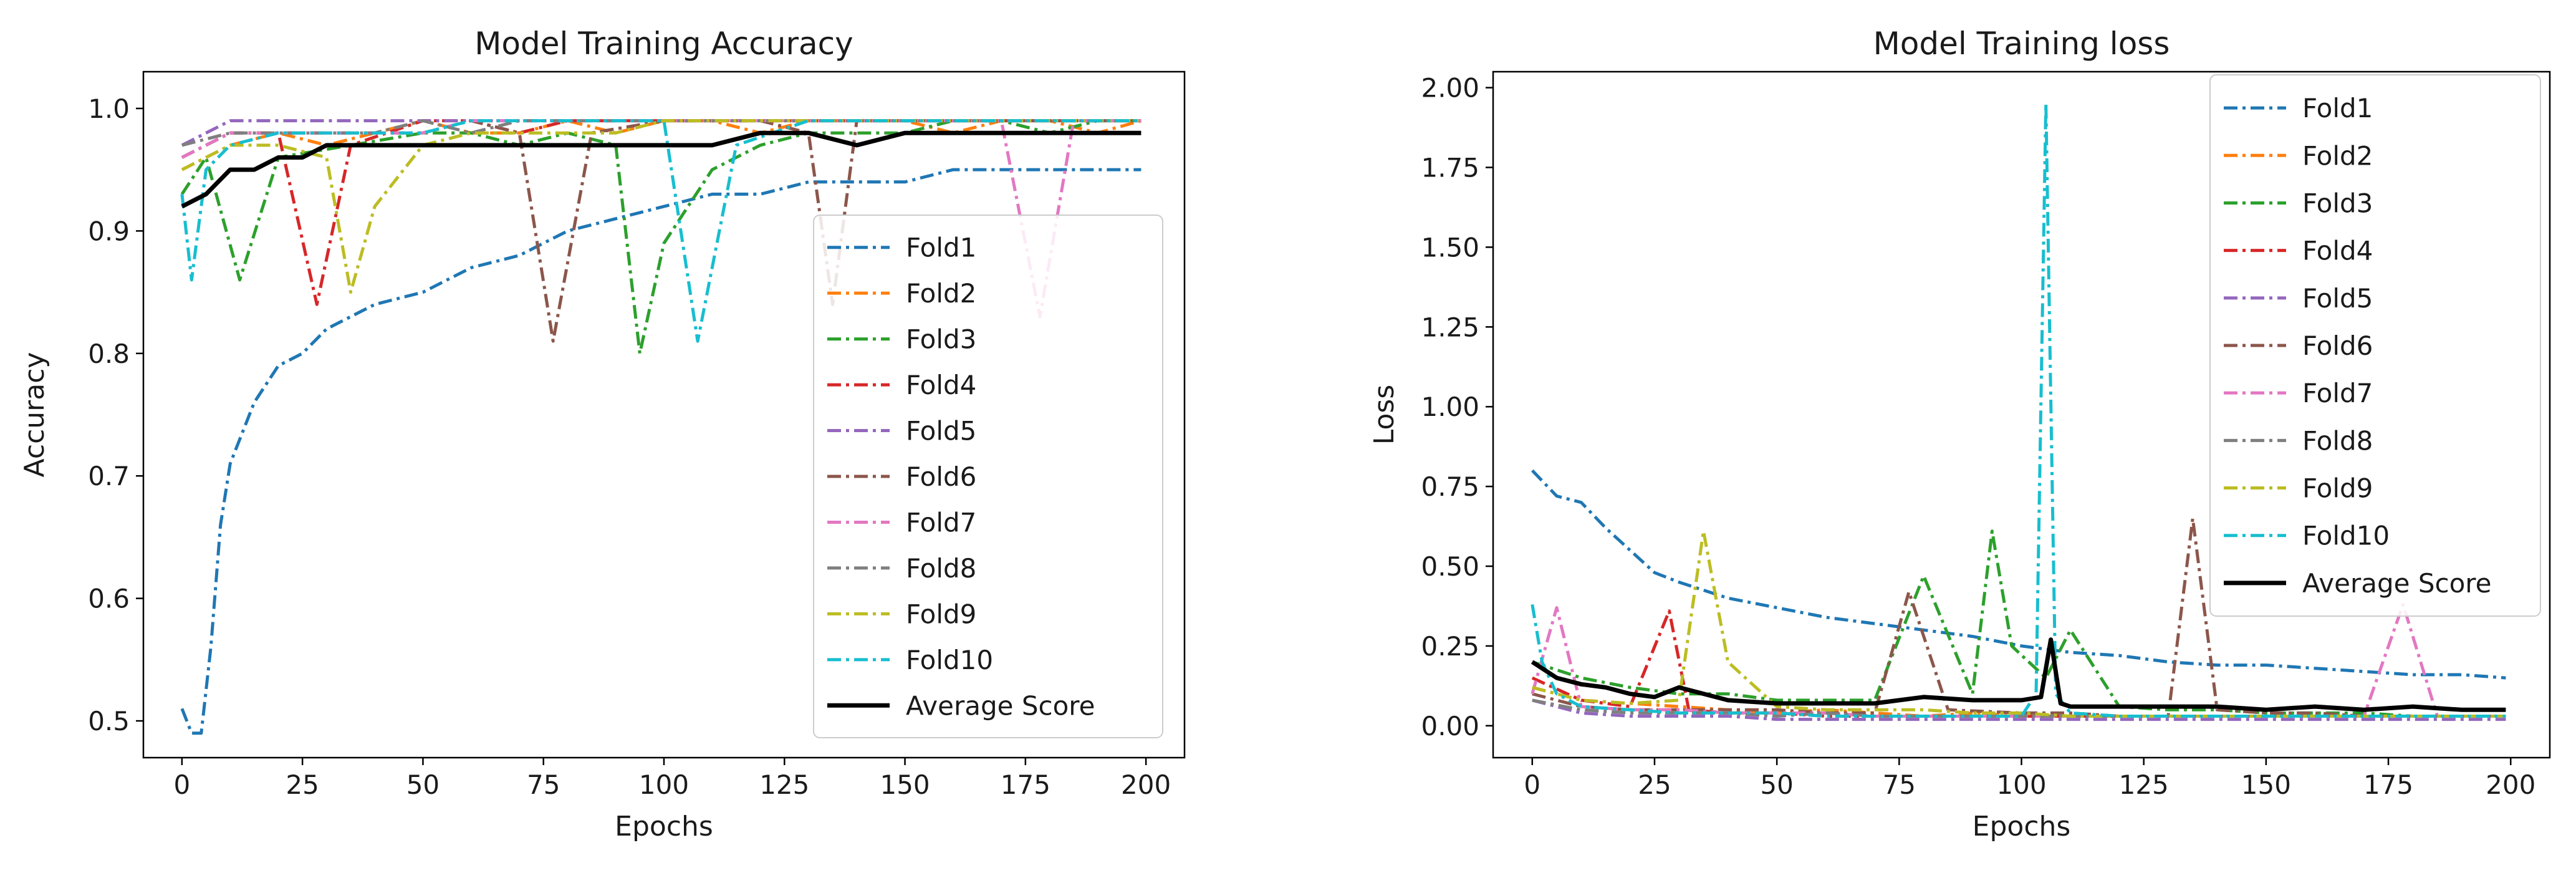 This screenshot has width=2576, height=873. Describe the element at coordinates (34, 415) in the screenshot. I see `accuracy-y-axis-label: Accuracy` at that location.